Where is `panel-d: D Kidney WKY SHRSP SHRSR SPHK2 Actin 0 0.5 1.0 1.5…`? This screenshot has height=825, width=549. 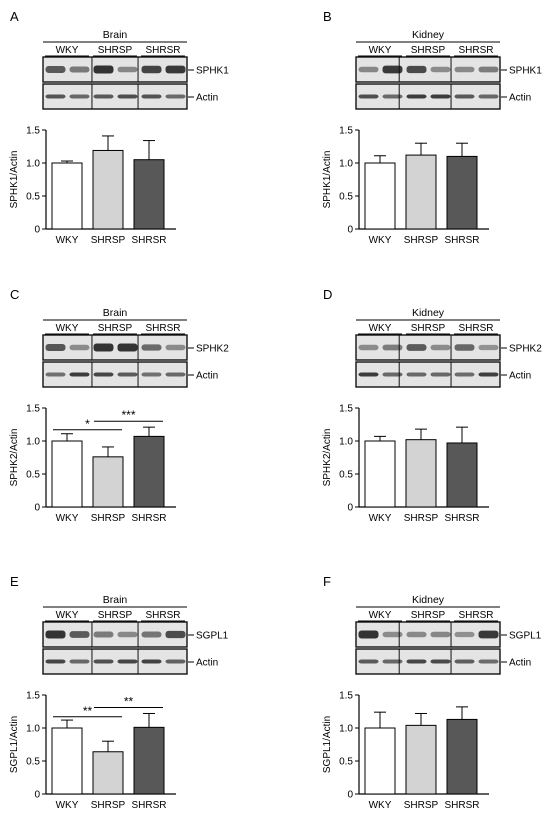 panel-d: D Kidney WKY SHRSP SHRSR SPHK2 Actin 0 0.5 1.0 1.5… is located at coordinates (432, 405).